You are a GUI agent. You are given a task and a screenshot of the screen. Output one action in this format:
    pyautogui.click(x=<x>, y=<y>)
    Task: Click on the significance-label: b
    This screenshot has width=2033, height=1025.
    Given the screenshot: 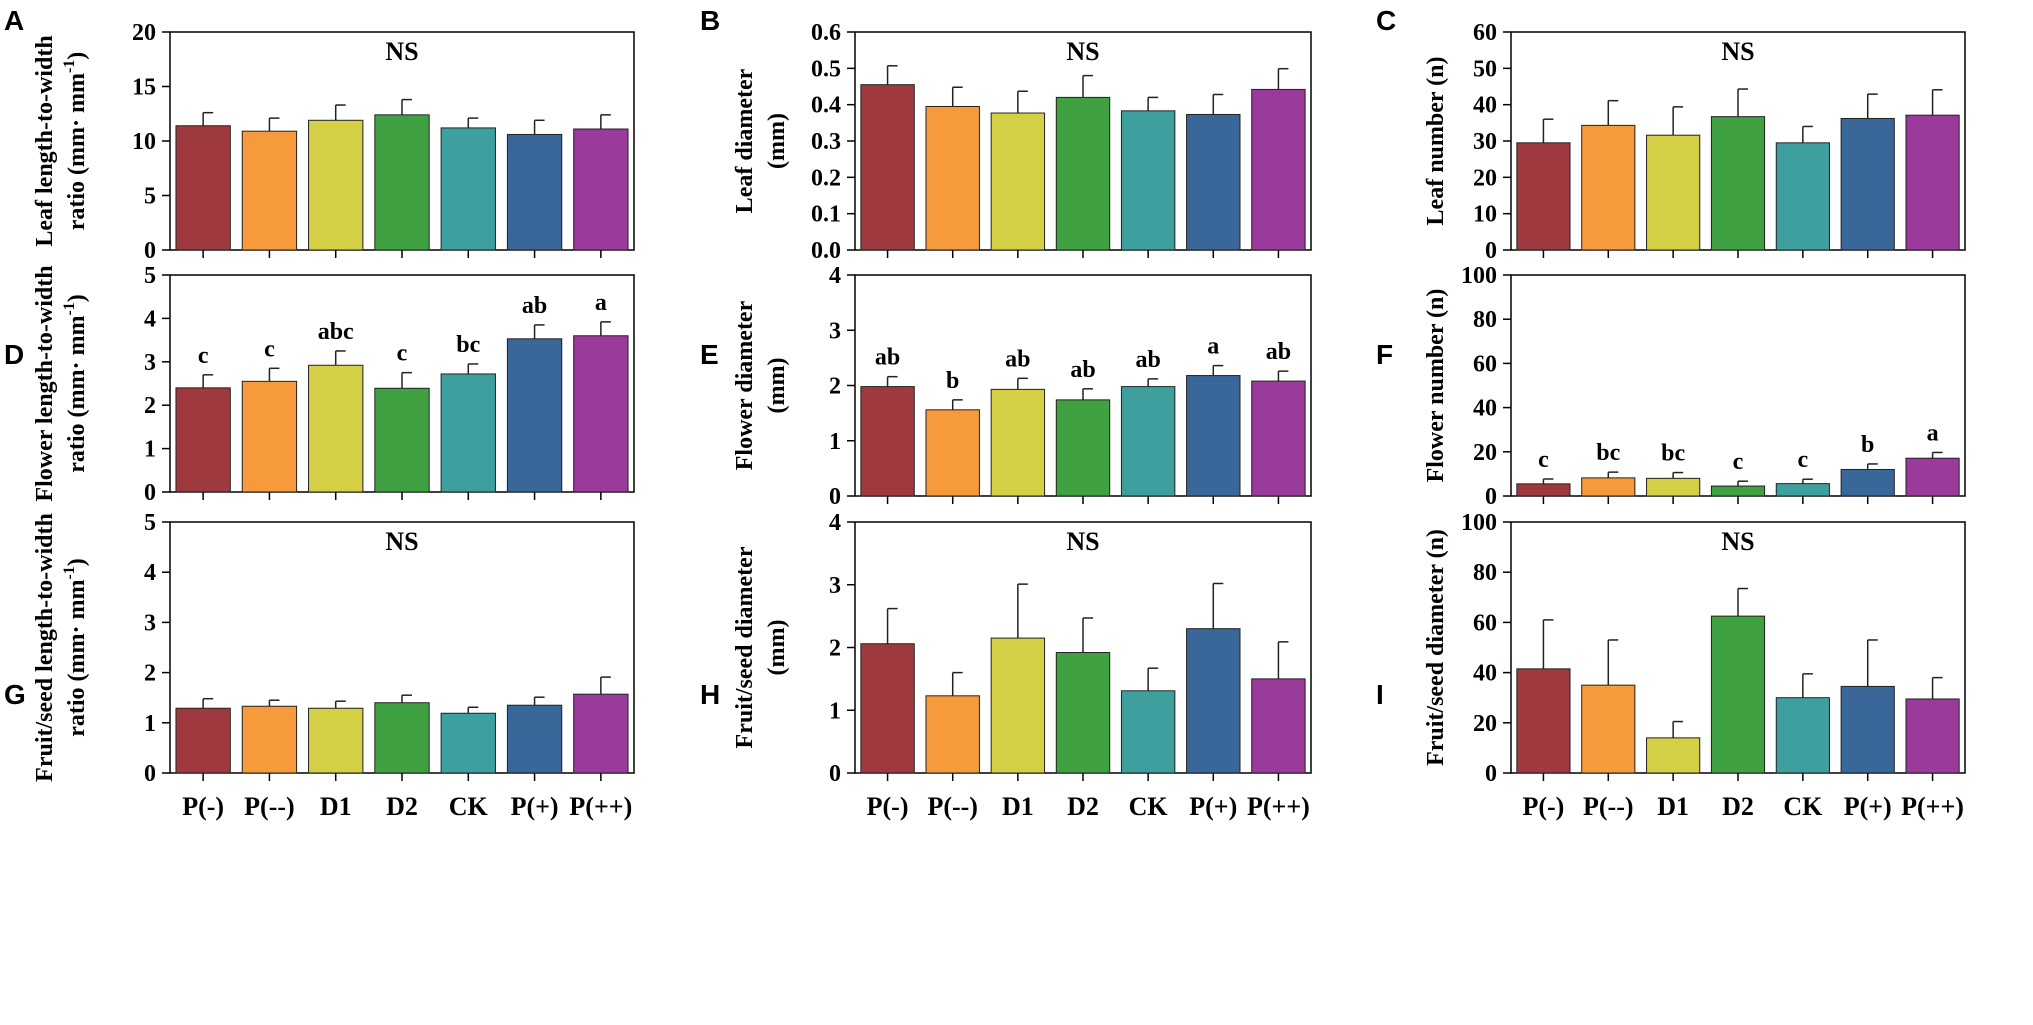 What is the action you would take?
    pyautogui.click(x=1867, y=445)
    